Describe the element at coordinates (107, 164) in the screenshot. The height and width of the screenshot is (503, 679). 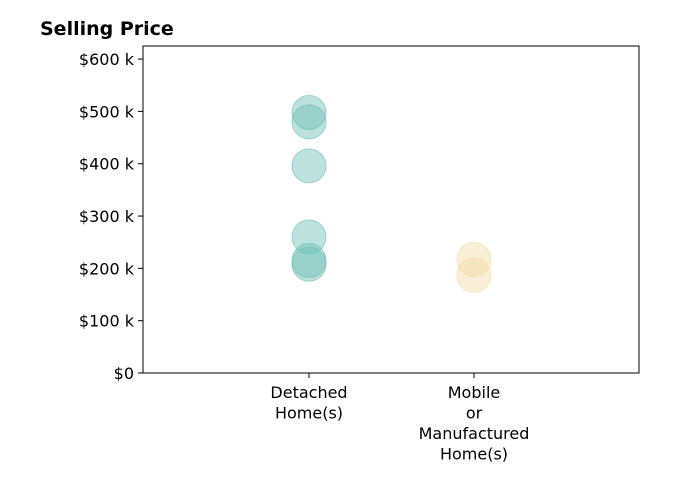
I see `y-tick-label: $400 k` at that location.